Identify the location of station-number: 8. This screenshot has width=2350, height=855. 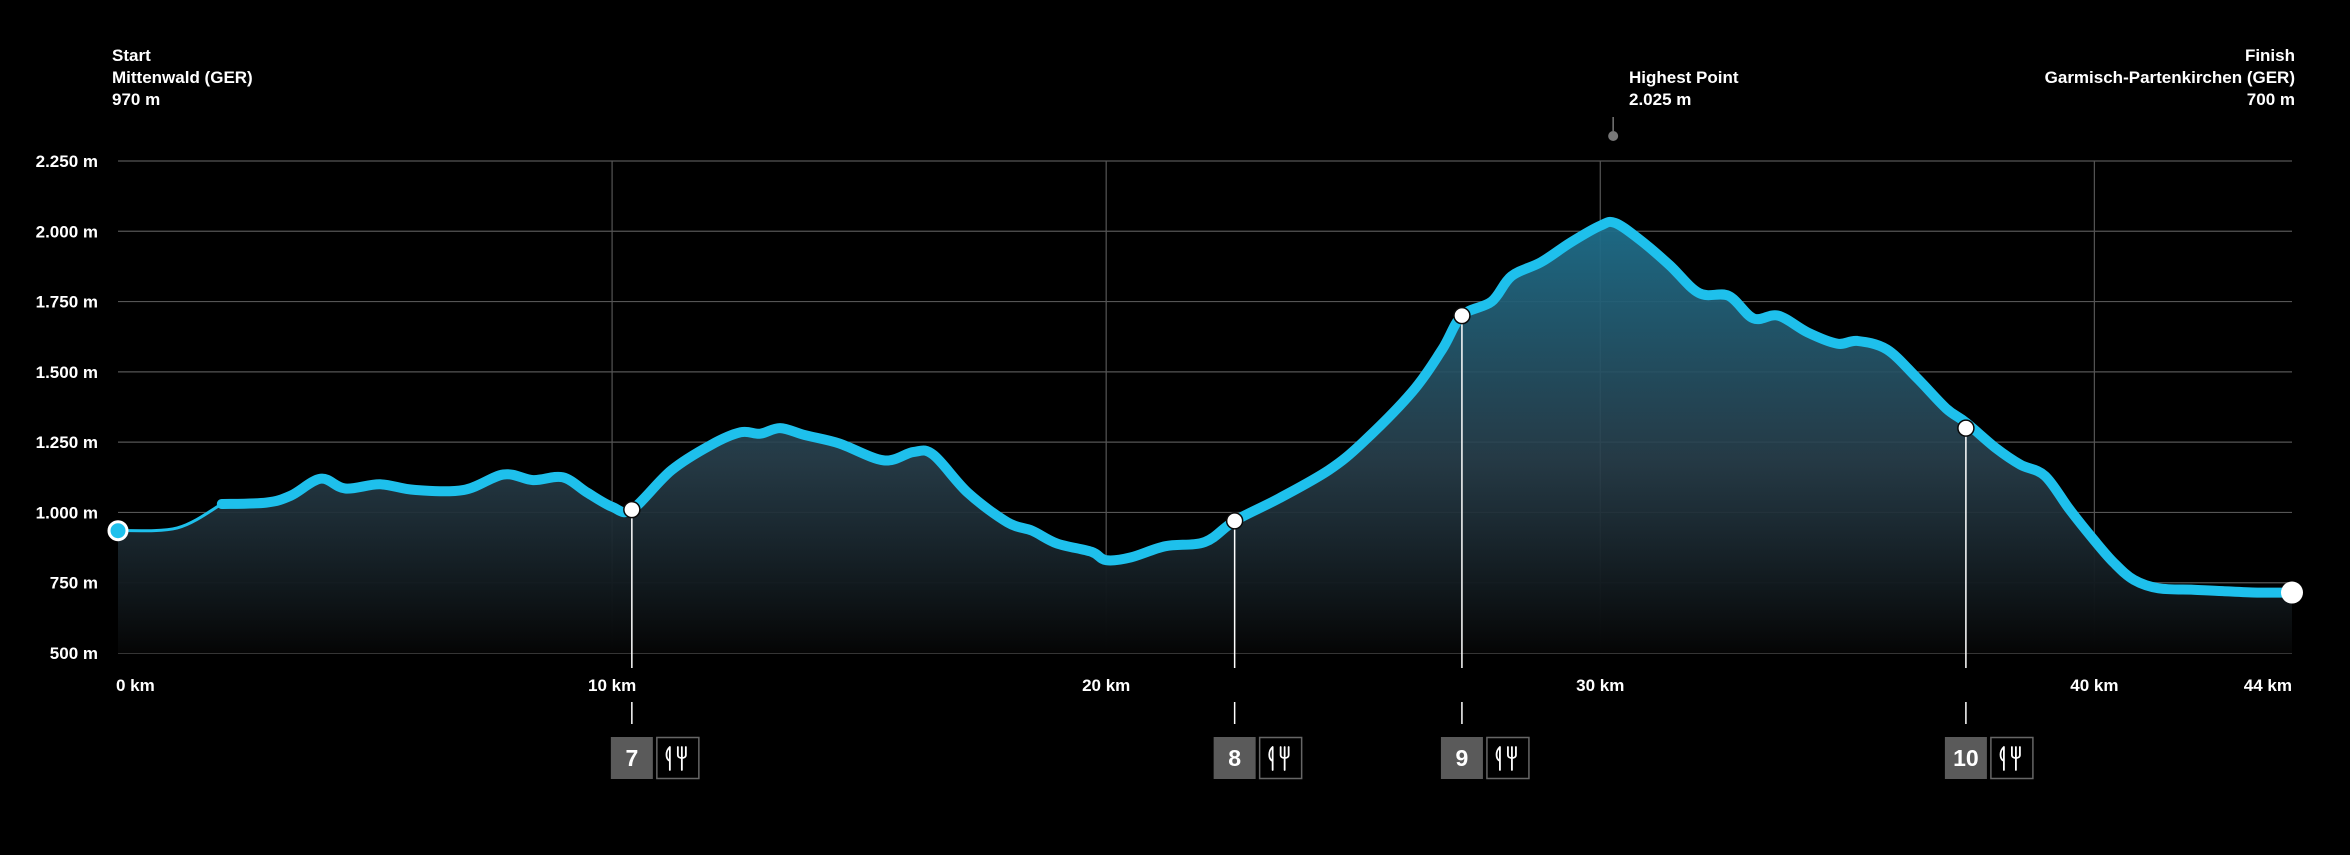
(1234, 758).